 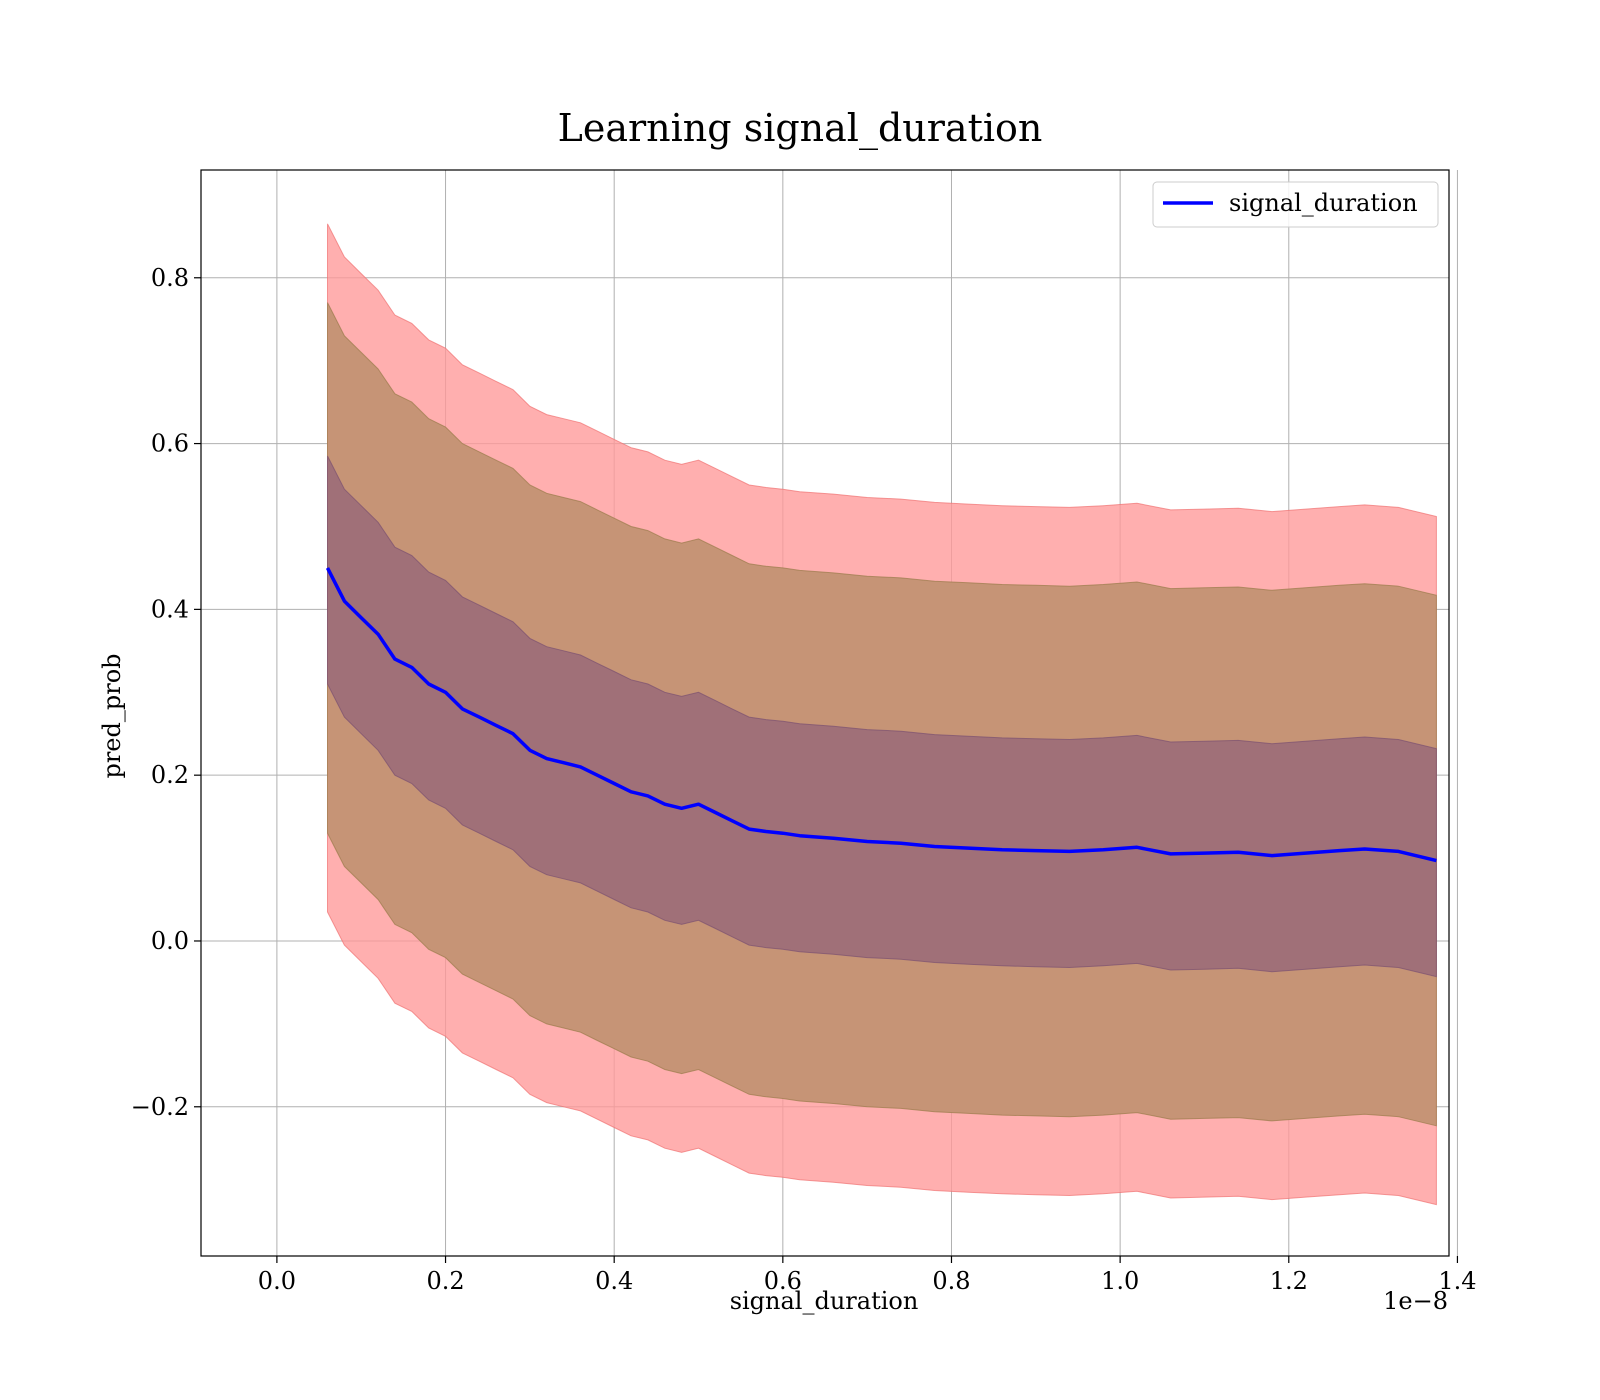 I want to click on legend-box, so click(x=1295, y=204).